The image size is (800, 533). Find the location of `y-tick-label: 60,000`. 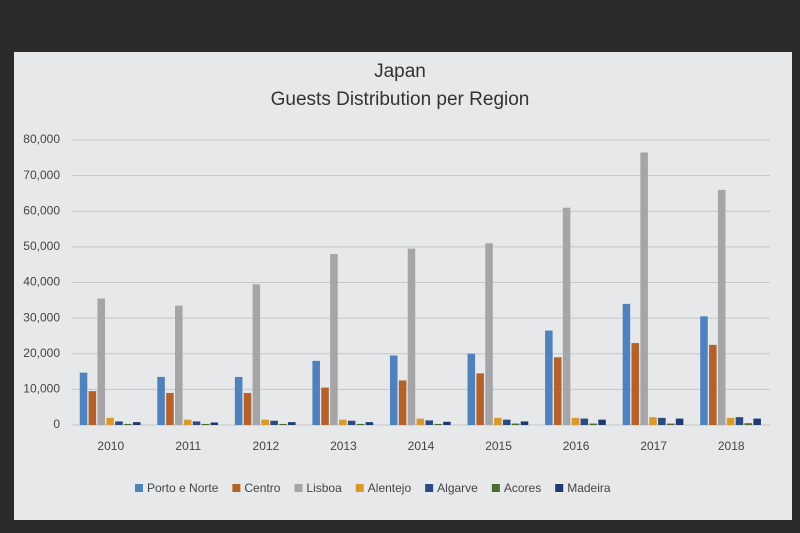

y-tick-label: 60,000 is located at coordinates (41, 210).